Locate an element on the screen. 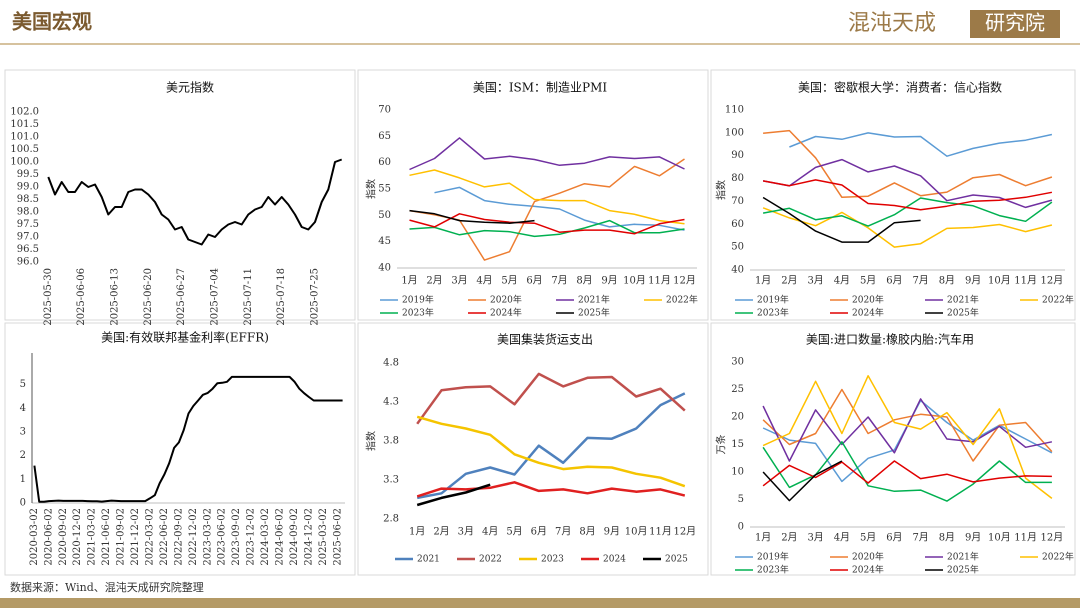  x-tick-label: 2020-12-02 is located at coordinates (77, 537).